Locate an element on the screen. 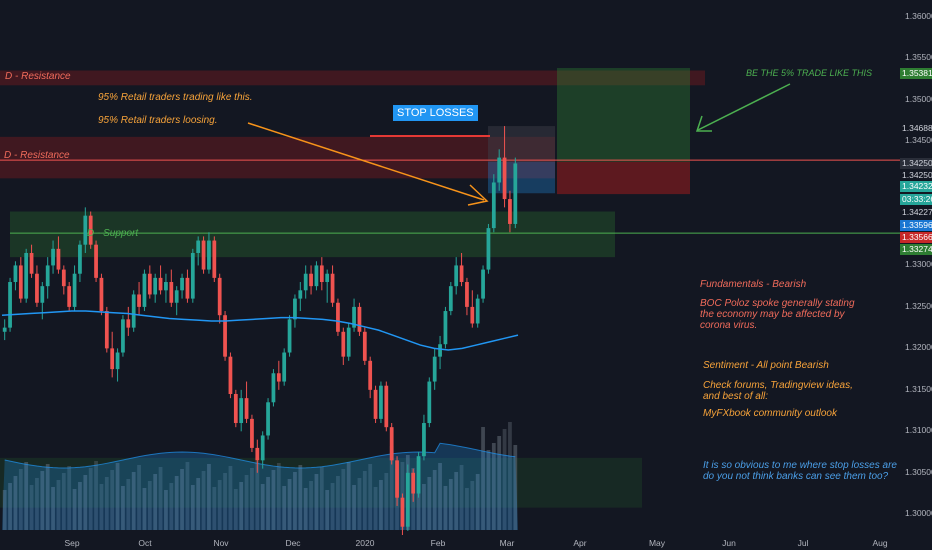 This screenshot has width=932, height=550. retail-loosing-note: 95% Retail traders loosing. is located at coordinates (158, 120).